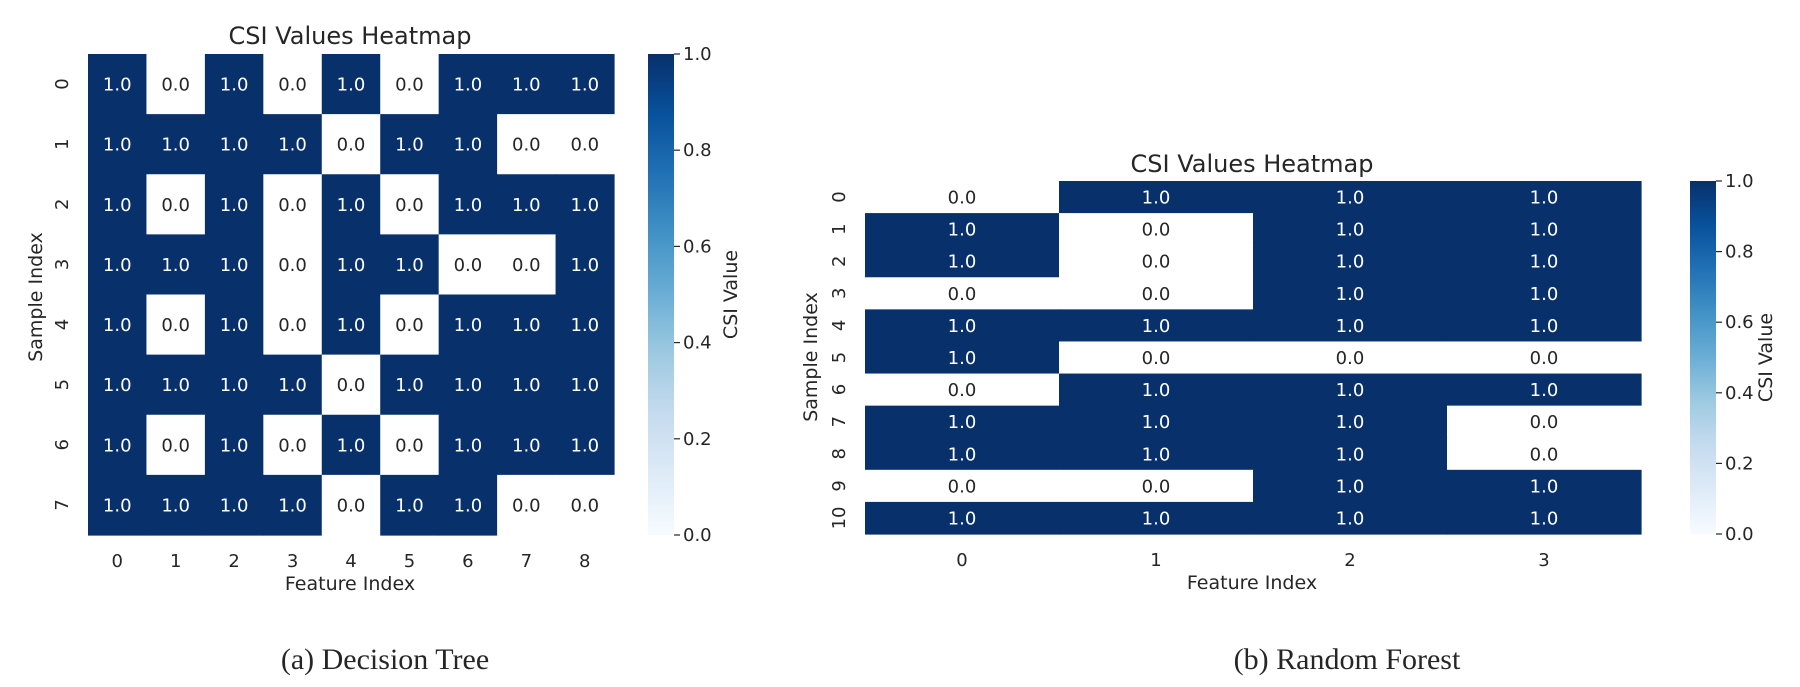 This screenshot has width=1800, height=687. What do you see at coordinates (350, 561) in the screenshot?
I see `panel-a-x-ticks: 0 1 2 3 4 5 6 7 8` at bounding box center [350, 561].